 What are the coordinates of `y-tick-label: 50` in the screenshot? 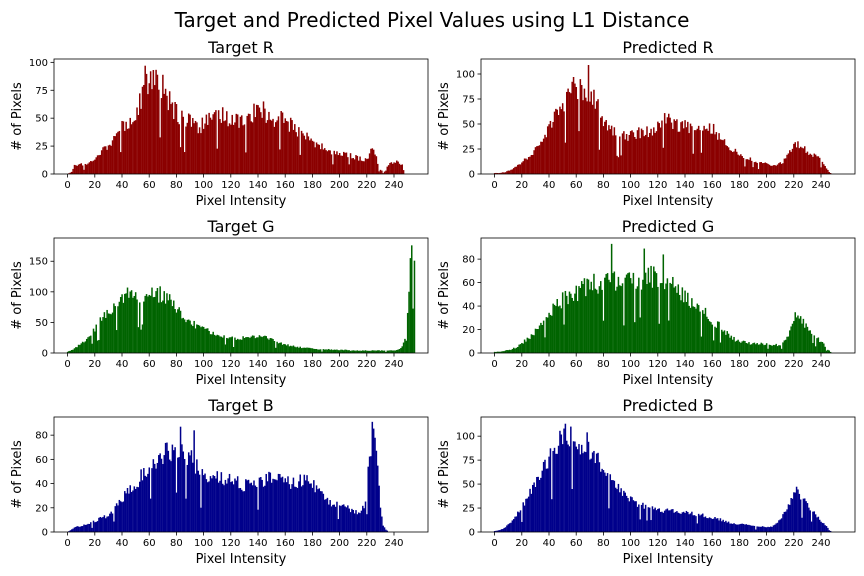 It's located at (468, 485).